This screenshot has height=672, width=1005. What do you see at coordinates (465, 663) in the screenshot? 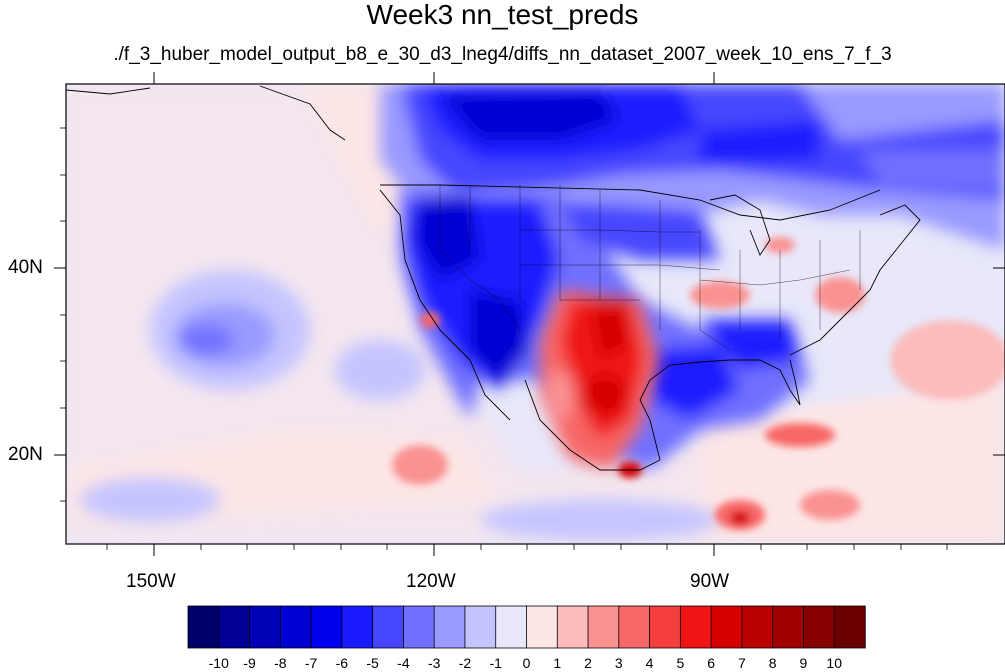
I see `colorbar-tick-label: -2` at bounding box center [465, 663].